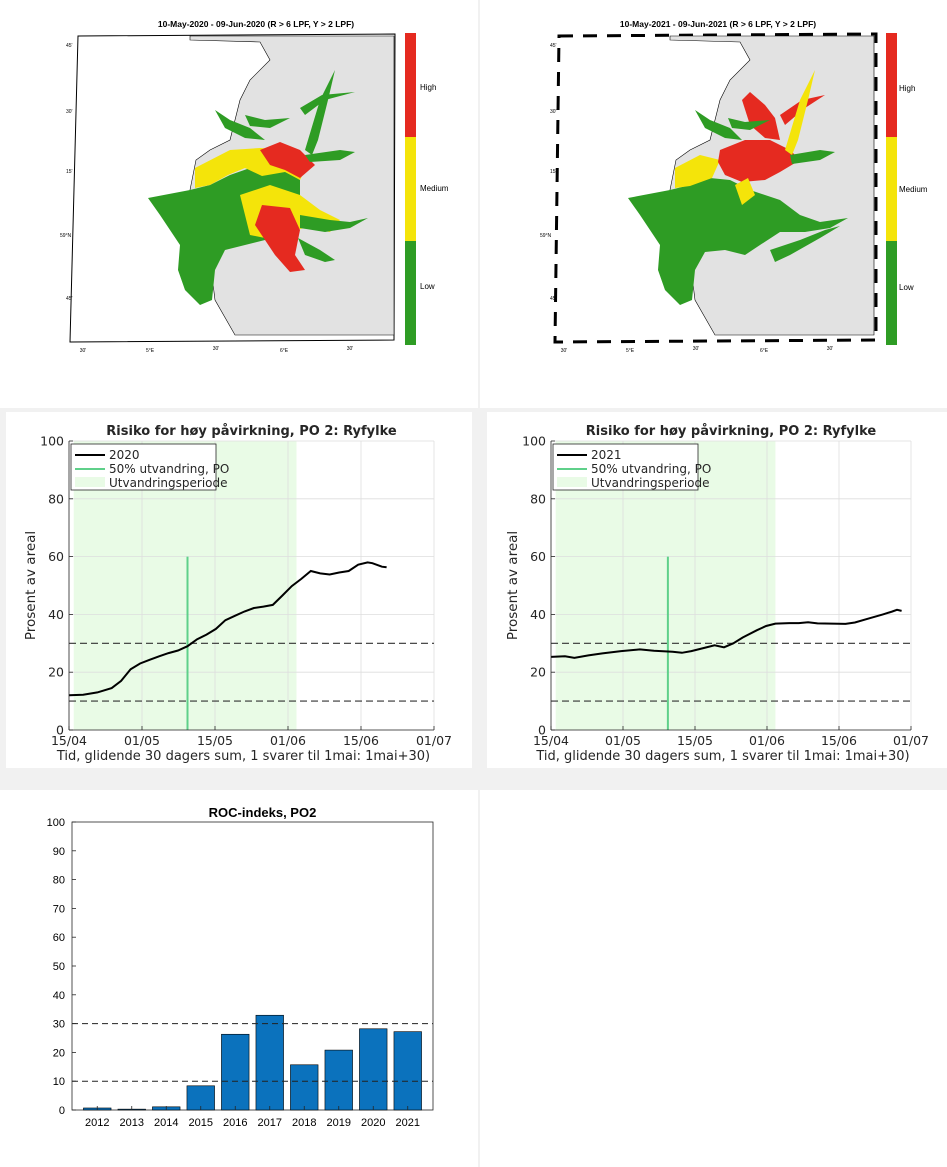 The image size is (947, 1167). What do you see at coordinates (235, 1123) in the screenshot?
I see `x-tick-label: 2016` at bounding box center [235, 1123].